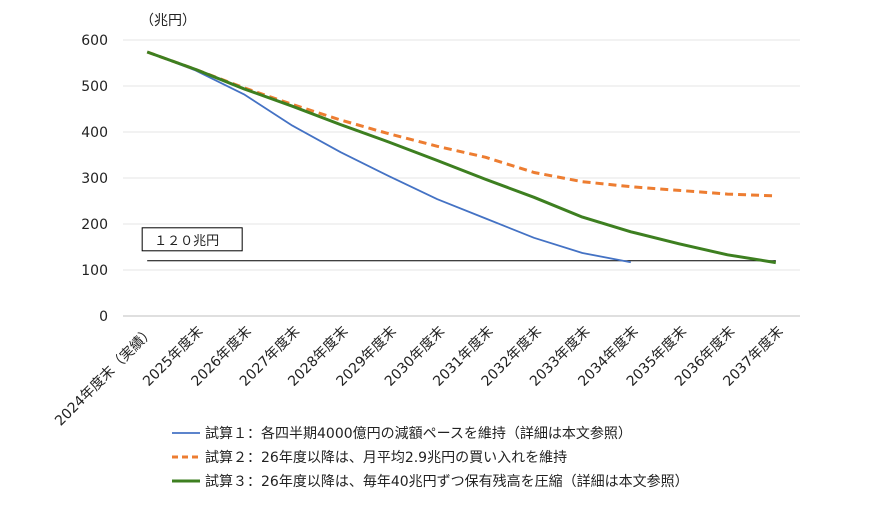  Describe the element at coordinates (386, 458) in the screenshot. I see `legend-label-2: 試算２：26年度以降は、月平均2.9兆円の買い入れを維持` at that location.